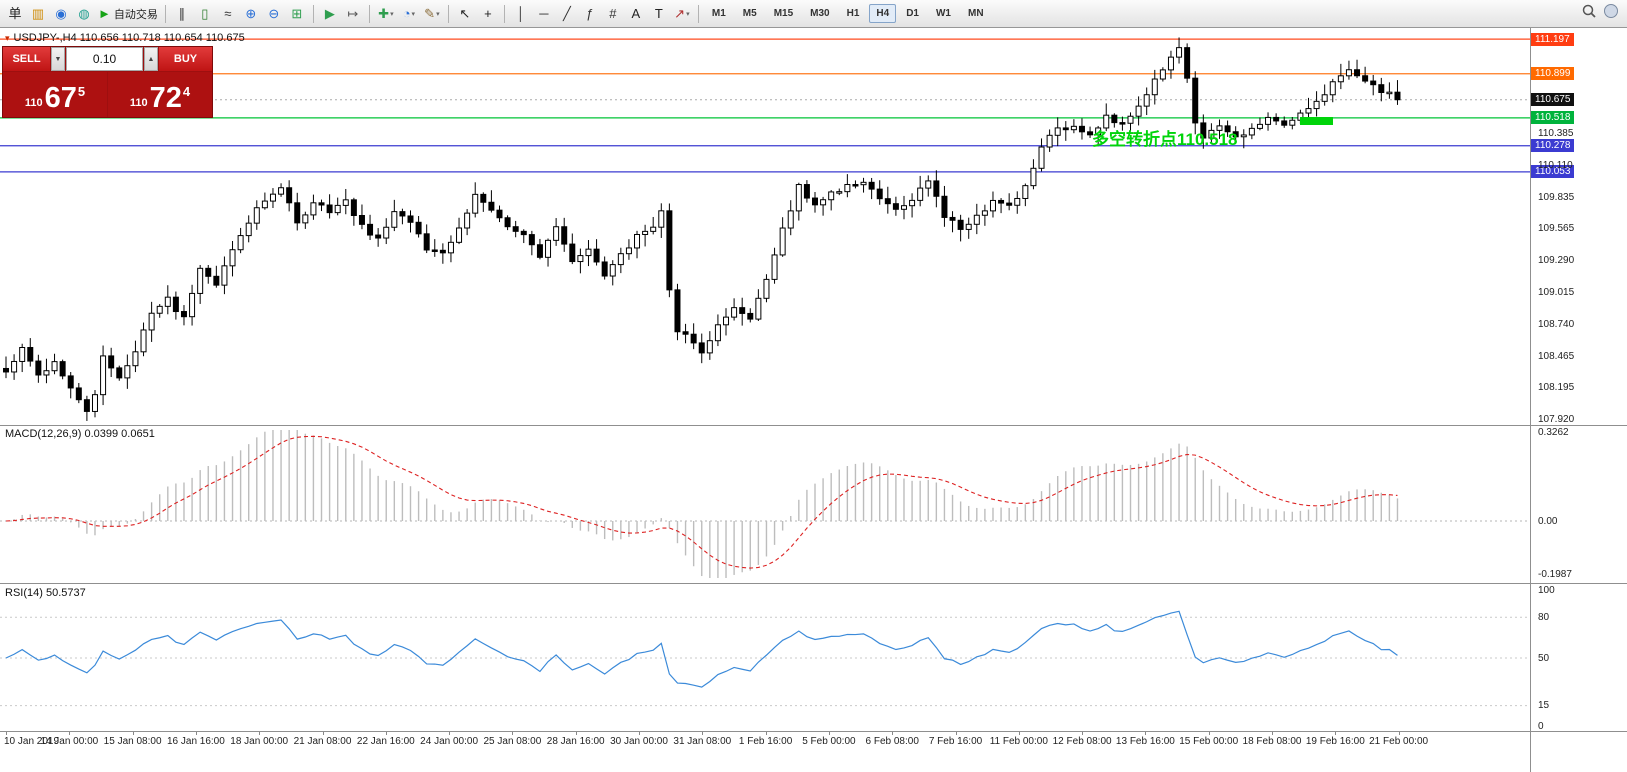 Image resolution: width=1627 pixels, height=772 pixels. I want to click on lot-size-input: 0.10, so click(104, 59).